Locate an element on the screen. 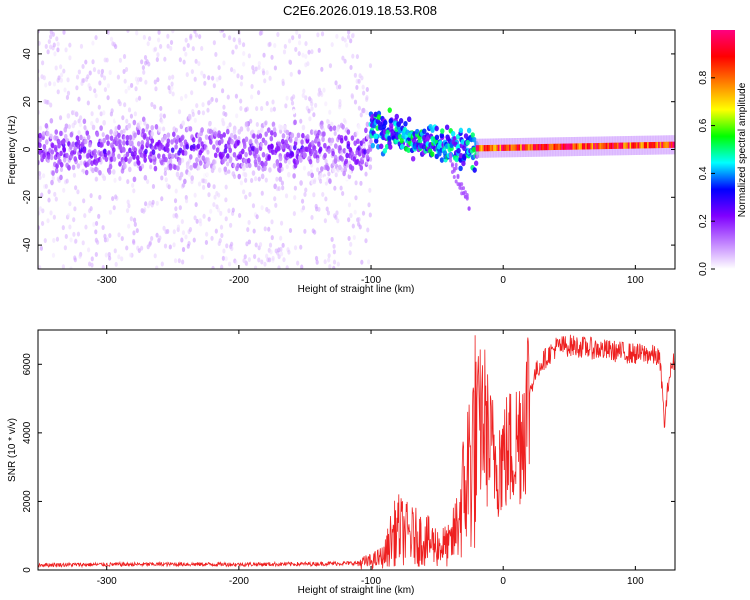 This screenshot has width=750, height=600. colorbar-tick-label: 0.4 is located at coordinates (703, 173).